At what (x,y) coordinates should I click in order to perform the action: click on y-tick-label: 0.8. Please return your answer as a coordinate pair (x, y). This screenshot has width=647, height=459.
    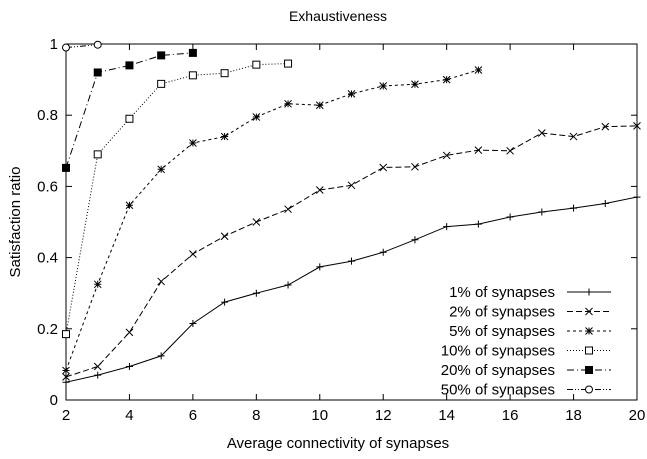
    Looking at the image, I should click on (47, 115).